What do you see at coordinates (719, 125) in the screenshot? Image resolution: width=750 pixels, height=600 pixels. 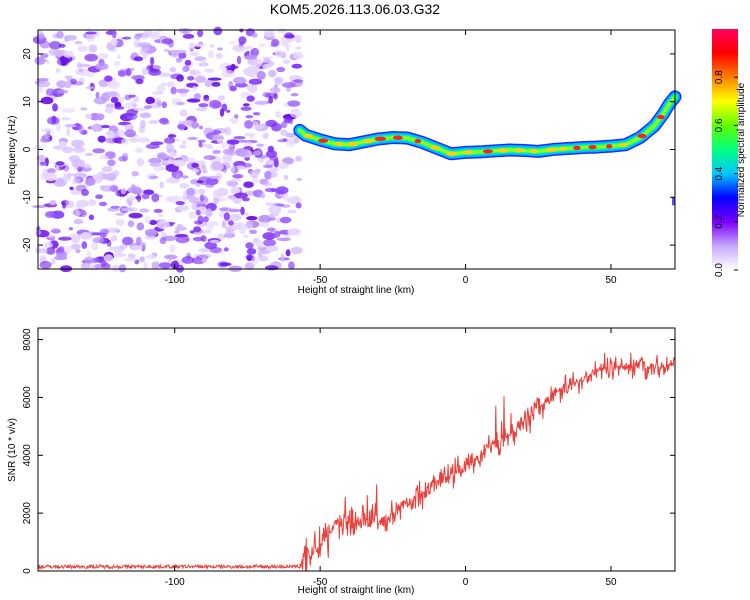 I see `colorbar-tick-label: 0.6` at bounding box center [719, 125].